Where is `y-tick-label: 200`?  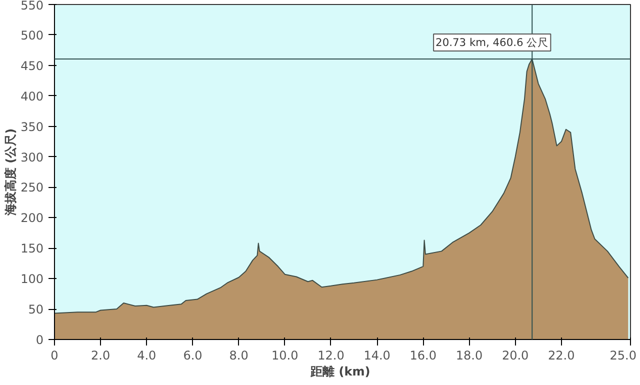
y-tick-label: 200 is located at coordinates (32, 218).